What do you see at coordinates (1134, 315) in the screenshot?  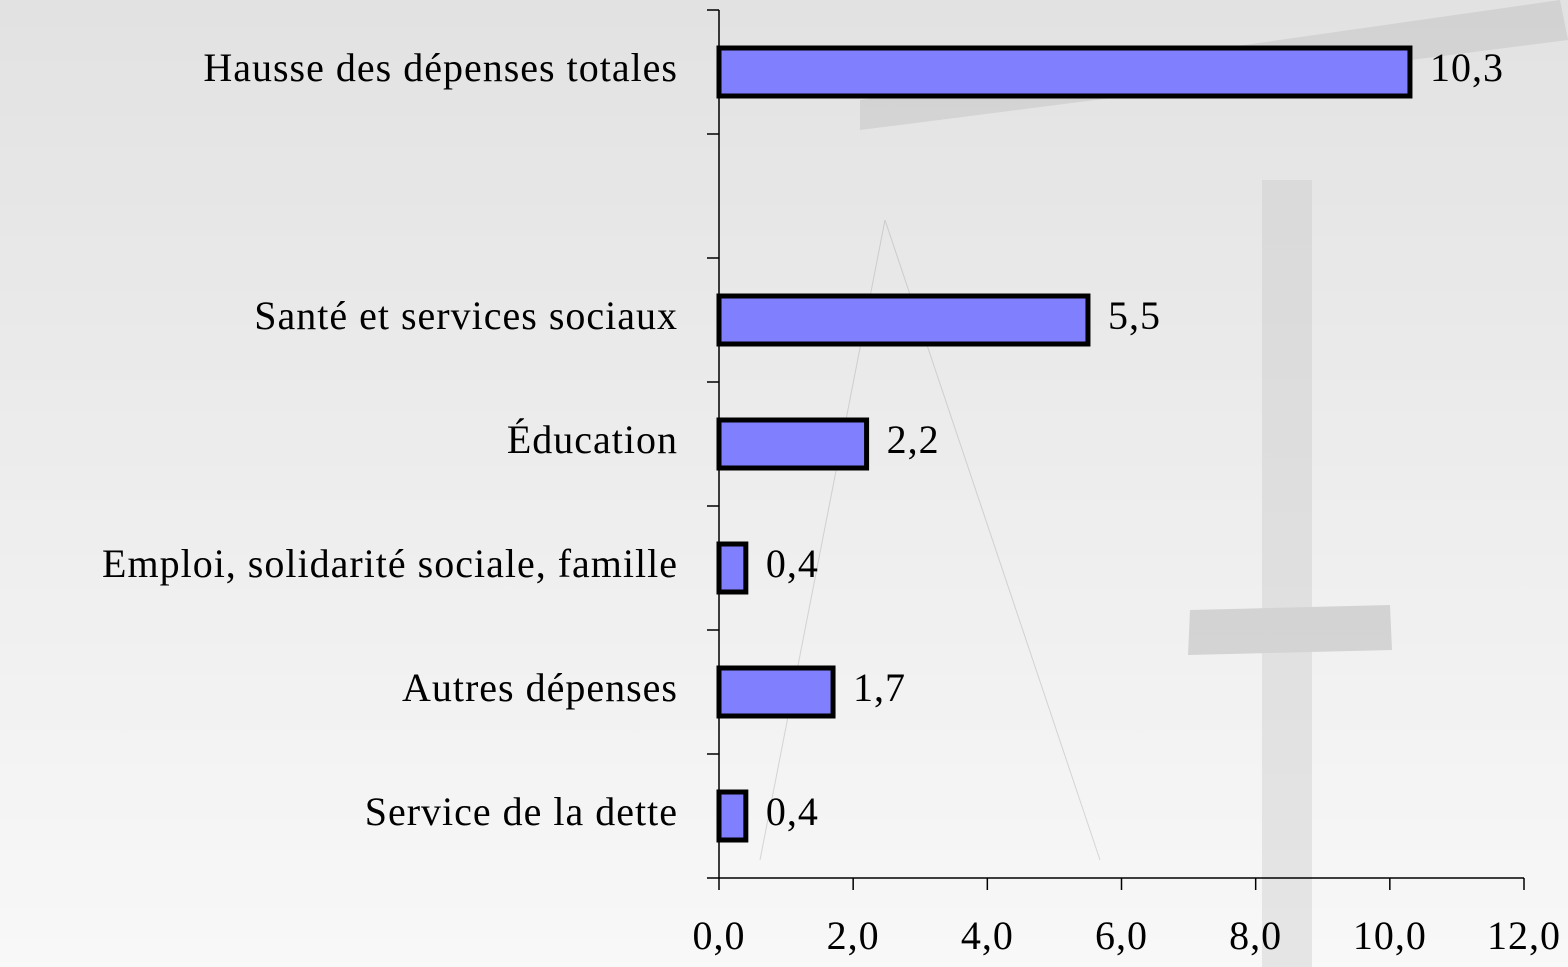 I see `value-label: 5,5` at bounding box center [1134, 315].